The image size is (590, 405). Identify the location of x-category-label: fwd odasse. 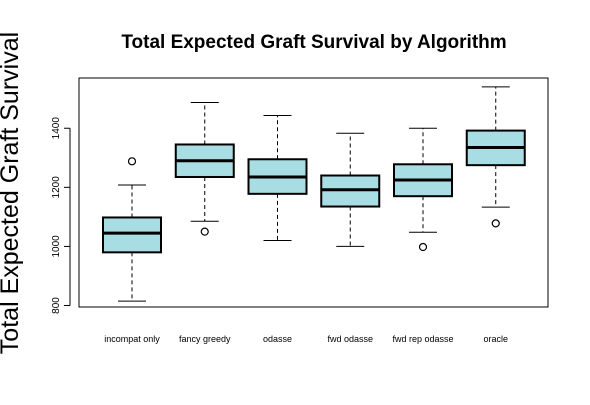
(350, 339).